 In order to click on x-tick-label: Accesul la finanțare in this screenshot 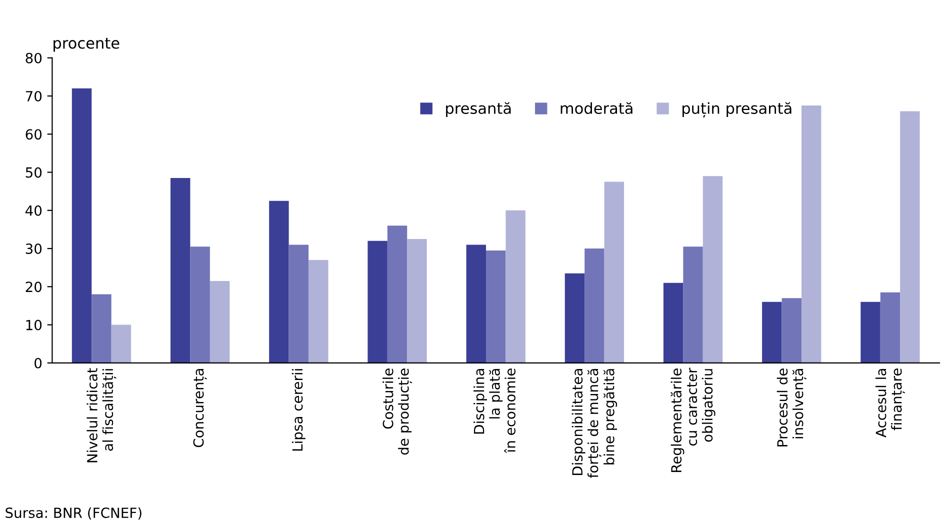, I will do `click(890, 403)`.